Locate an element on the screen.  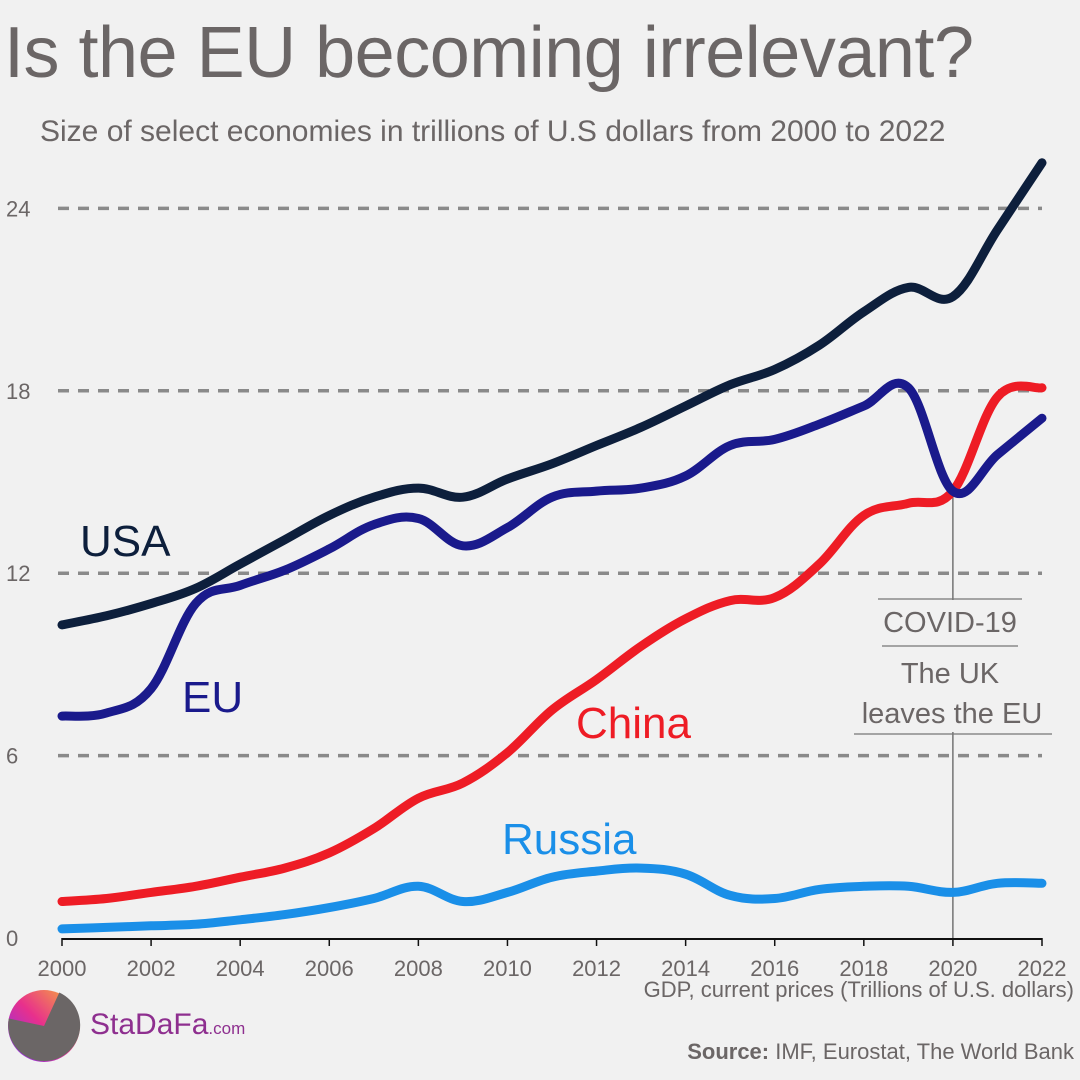
series-line-russia is located at coordinates (552, 898).